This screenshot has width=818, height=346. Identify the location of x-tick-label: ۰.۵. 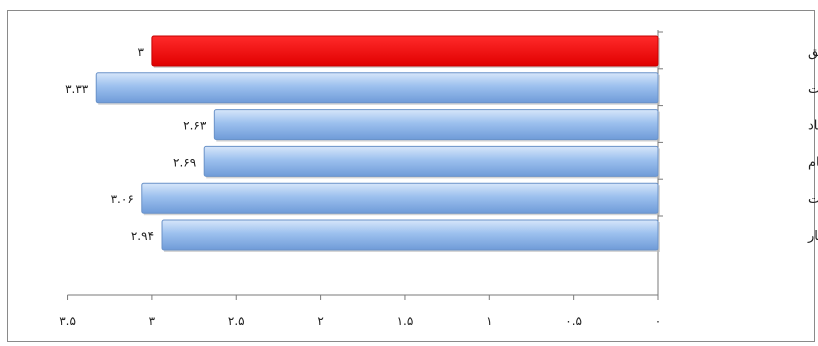
(573, 321).